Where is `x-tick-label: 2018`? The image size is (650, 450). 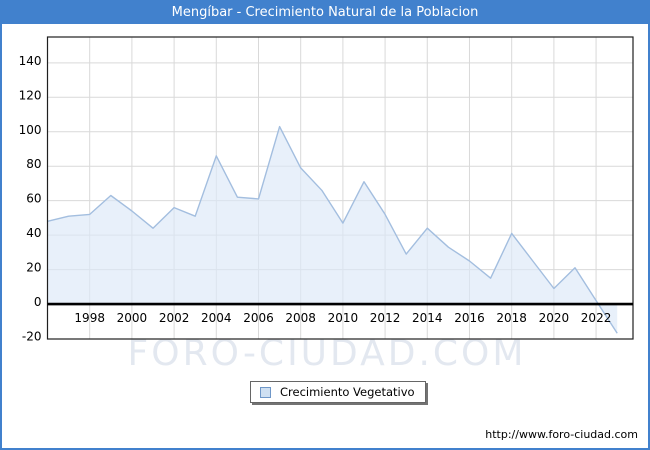
x-tick-label: 2018 is located at coordinates (511, 318).